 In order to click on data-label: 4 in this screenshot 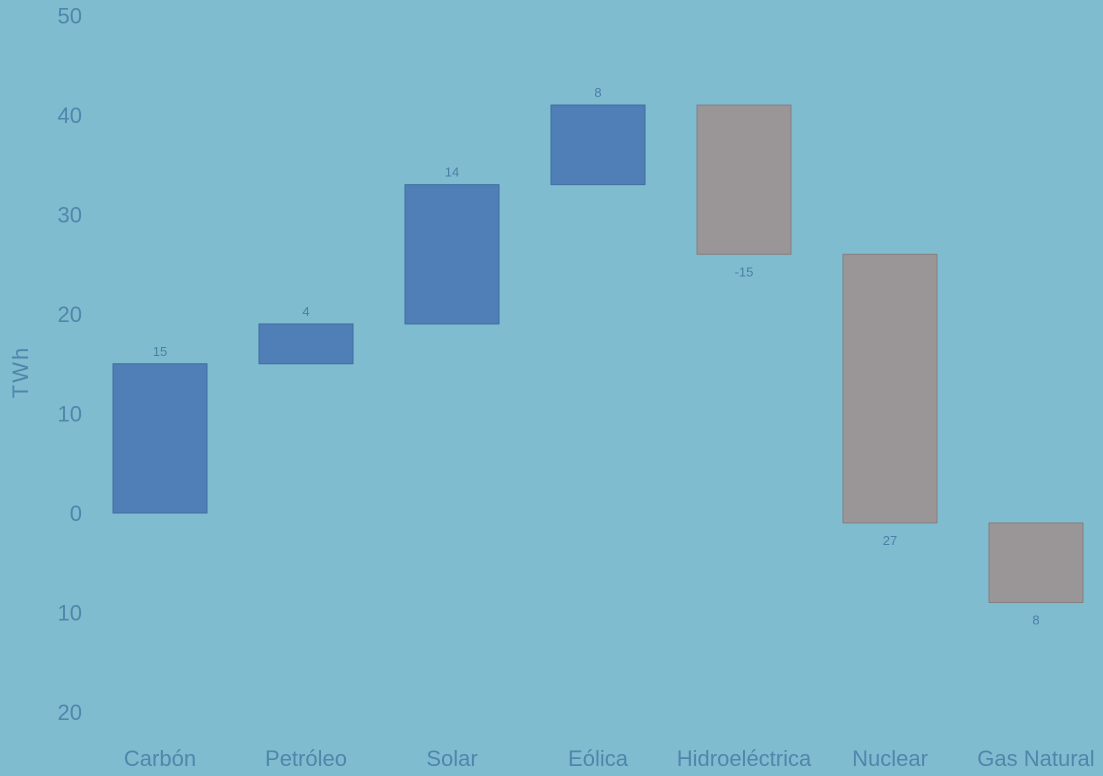, I will do `click(305, 311)`.